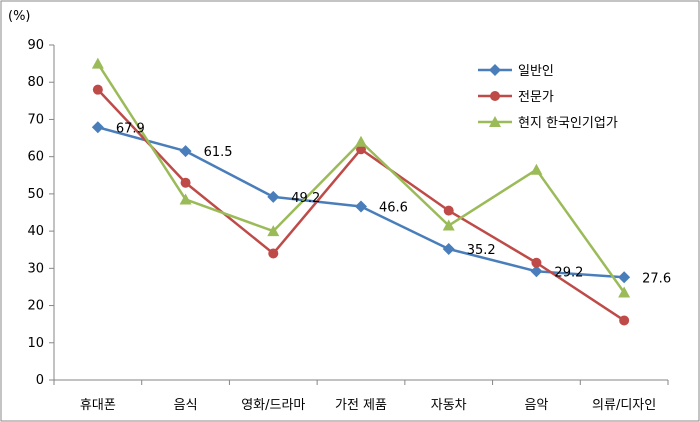  I want to click on x-tick-label: 음악, so click(536, 405).